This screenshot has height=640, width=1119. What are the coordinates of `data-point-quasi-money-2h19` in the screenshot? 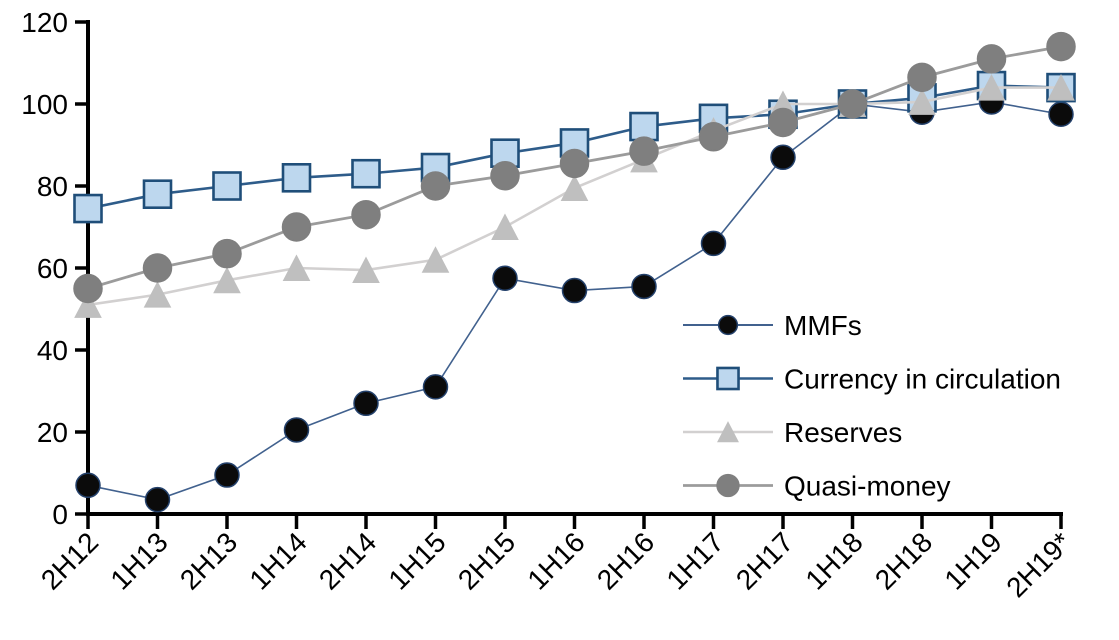 It's located at (1061, 46).